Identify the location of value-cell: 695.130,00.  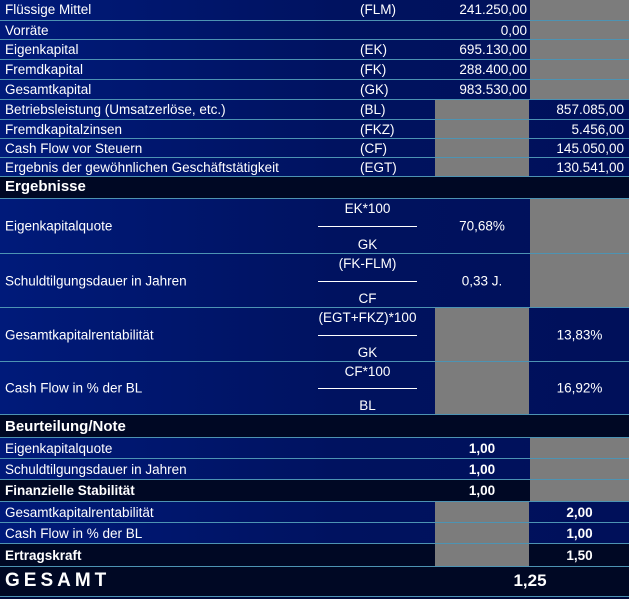
(493, 49).